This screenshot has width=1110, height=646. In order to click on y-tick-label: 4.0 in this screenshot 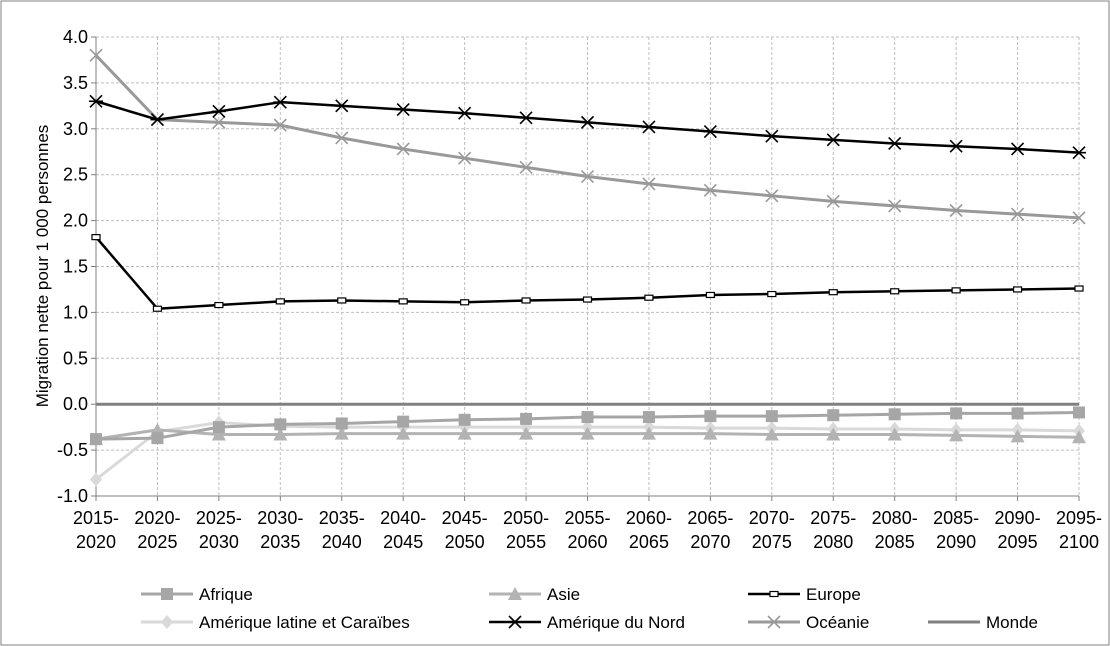, I will do `click(75, 37)`.